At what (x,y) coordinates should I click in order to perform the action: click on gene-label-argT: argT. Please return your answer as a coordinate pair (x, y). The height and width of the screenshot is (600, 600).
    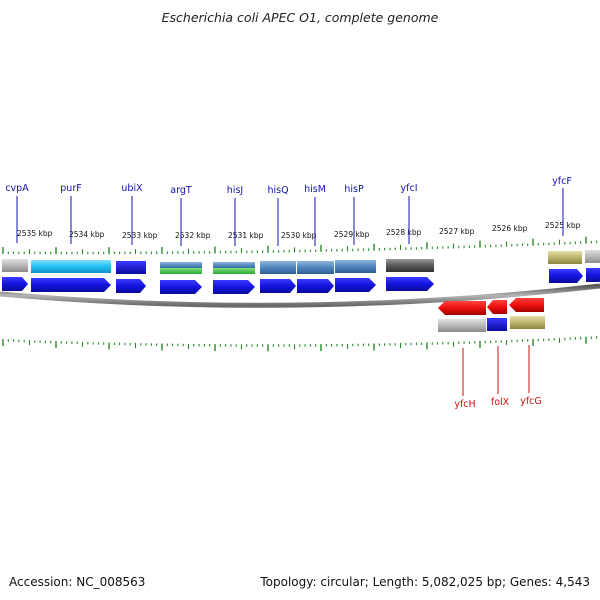
    Looking at the image, I should click on (181, 190).